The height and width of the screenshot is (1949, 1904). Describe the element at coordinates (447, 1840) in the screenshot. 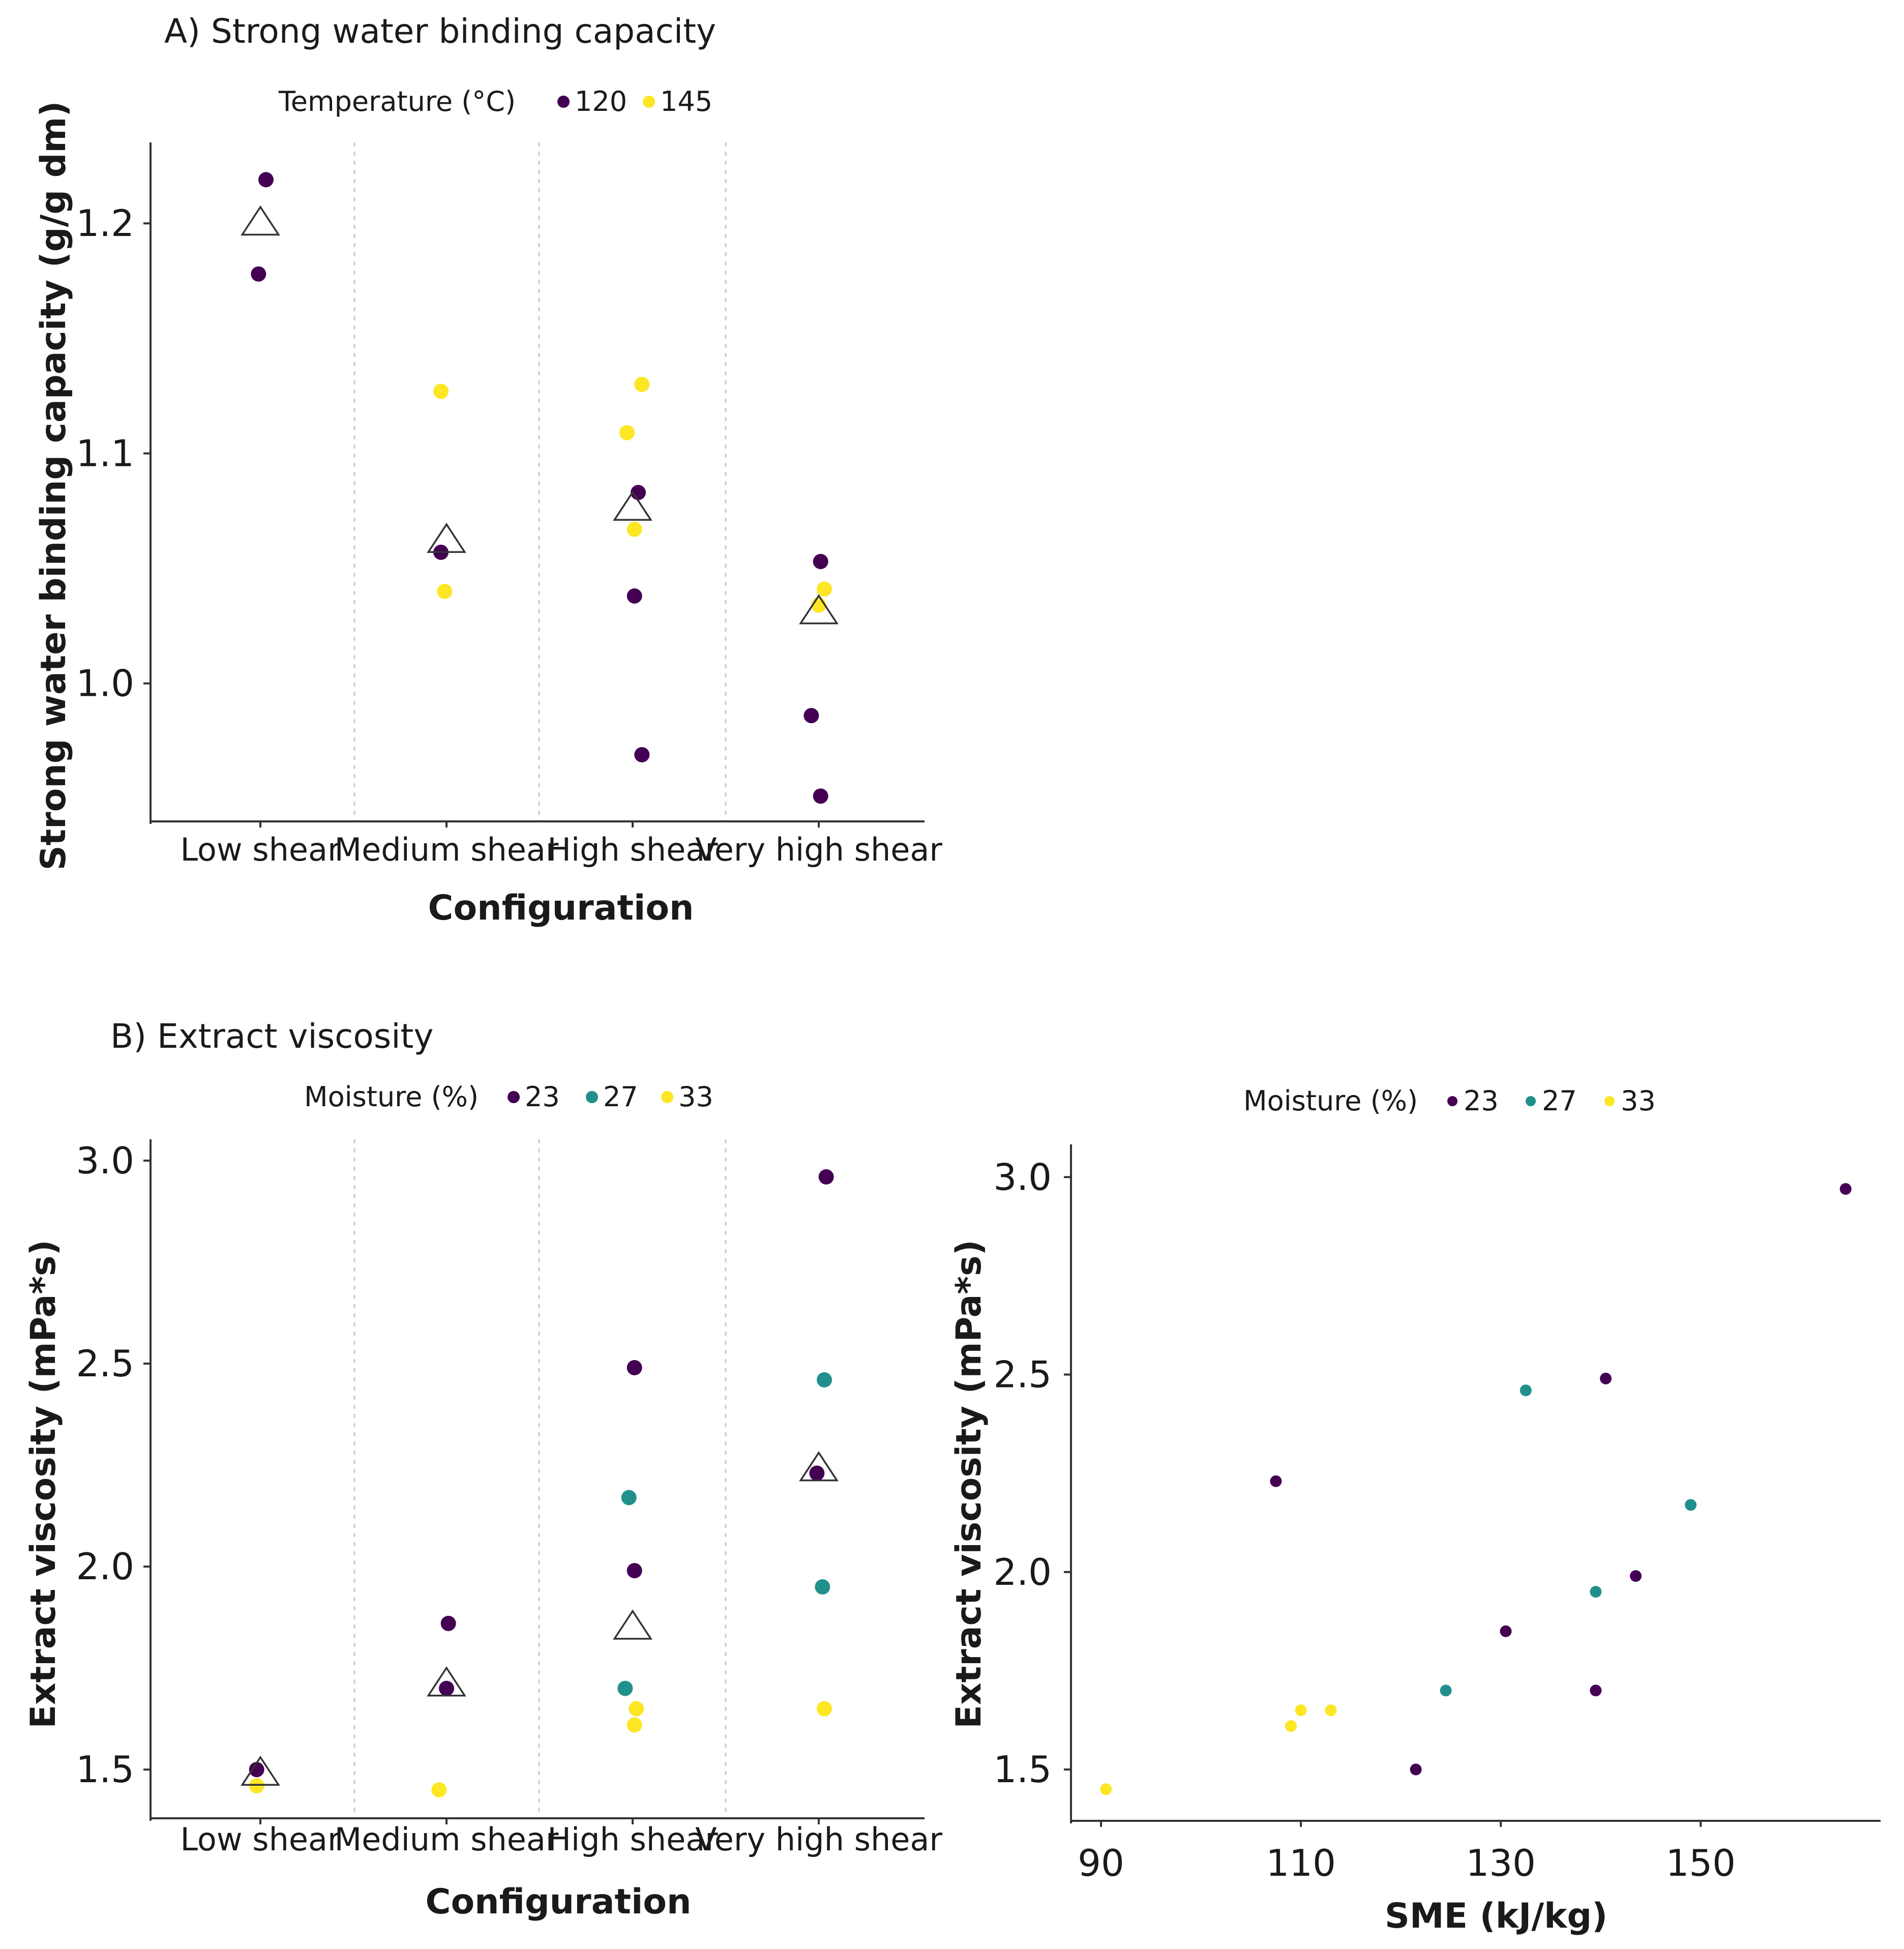

I see `panelB1-category-label: Medium shear` at that location.